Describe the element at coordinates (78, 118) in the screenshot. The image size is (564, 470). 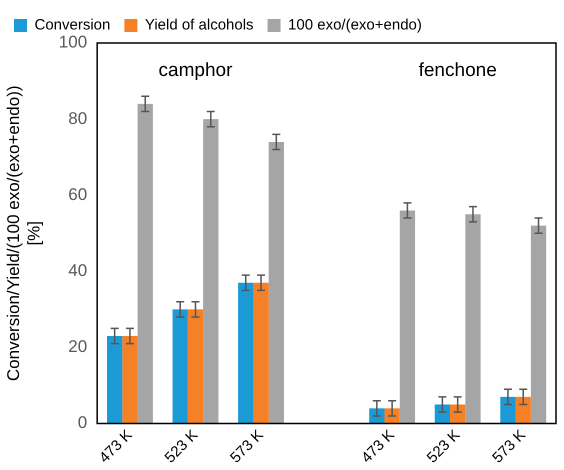
I see `y-tick-label: 80` at that location.